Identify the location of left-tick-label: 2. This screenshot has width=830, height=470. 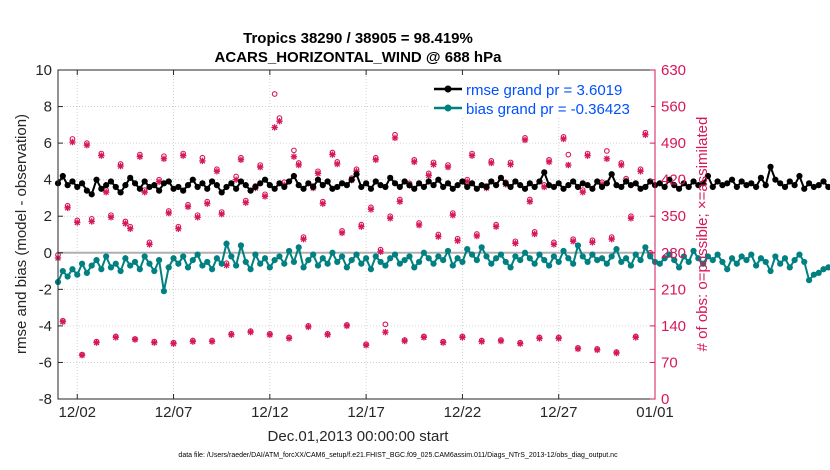
(48, 216).